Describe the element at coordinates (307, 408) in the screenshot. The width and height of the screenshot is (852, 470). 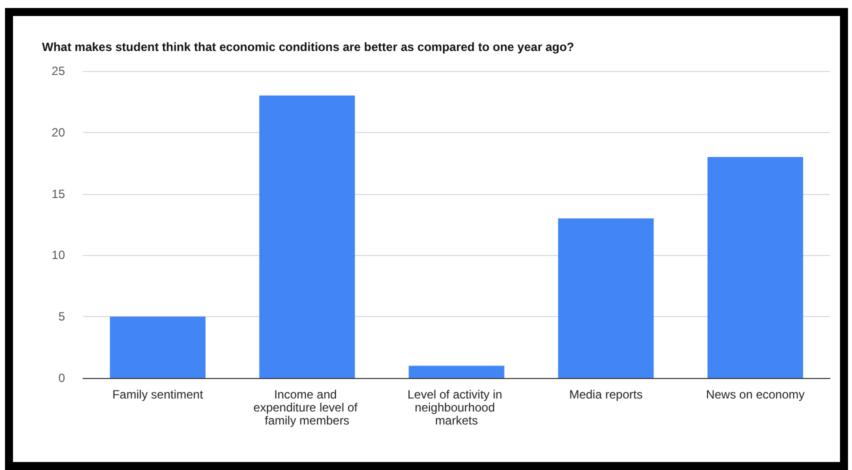
I see `x-tick-label: Income and expenditure level of family members` at that location.